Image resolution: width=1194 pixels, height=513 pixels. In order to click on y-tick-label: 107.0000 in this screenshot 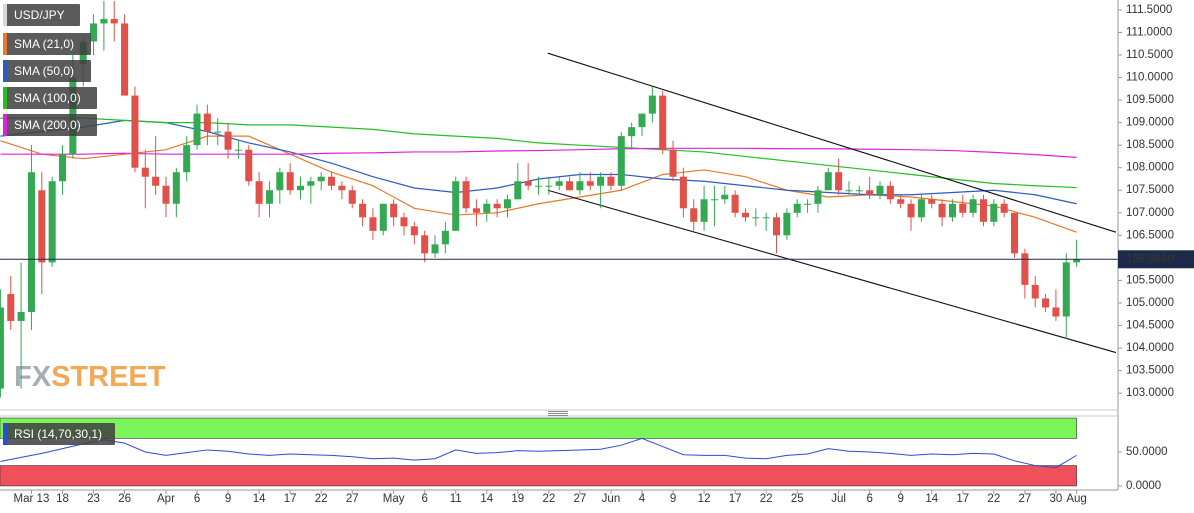, I will do `click(1150, 213)`.